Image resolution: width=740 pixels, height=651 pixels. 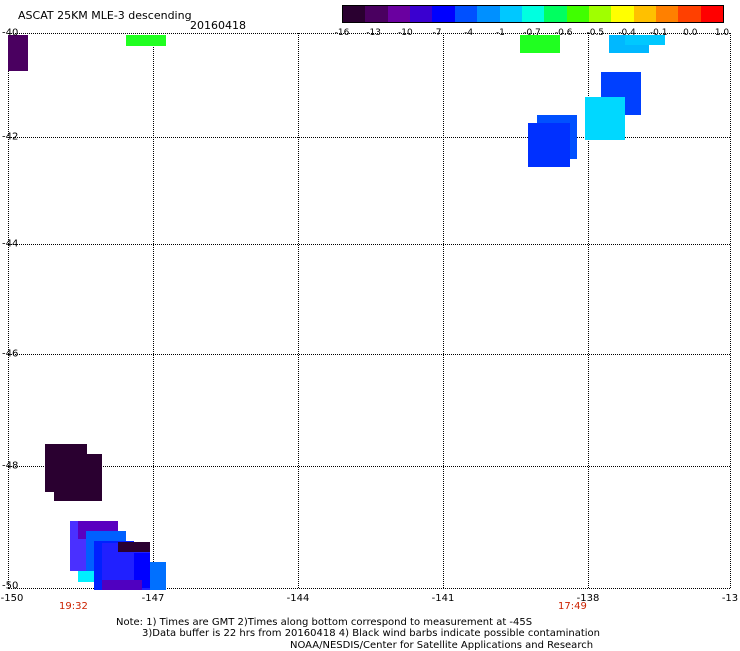 What do you see at coordinates (218, 25) in the screenshot?
I see `map-date: 20160418` at bounding box center [218, 25].